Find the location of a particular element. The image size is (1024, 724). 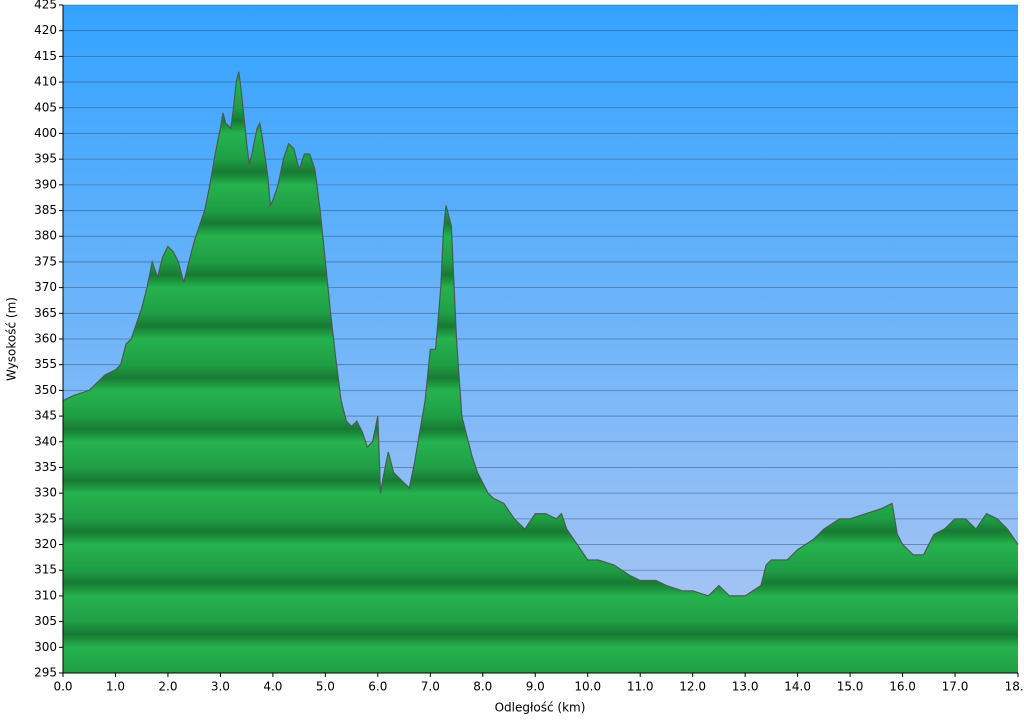

y-tick-label: 315 is located at coordinates (45, 570).